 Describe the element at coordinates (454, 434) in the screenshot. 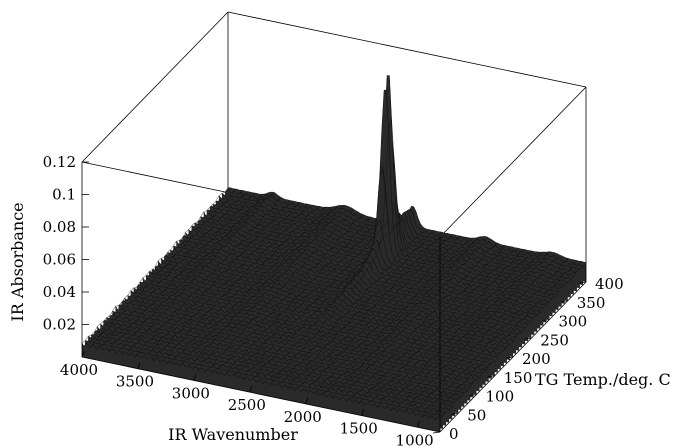

I see `y-tick-label-0: 0` at that location.